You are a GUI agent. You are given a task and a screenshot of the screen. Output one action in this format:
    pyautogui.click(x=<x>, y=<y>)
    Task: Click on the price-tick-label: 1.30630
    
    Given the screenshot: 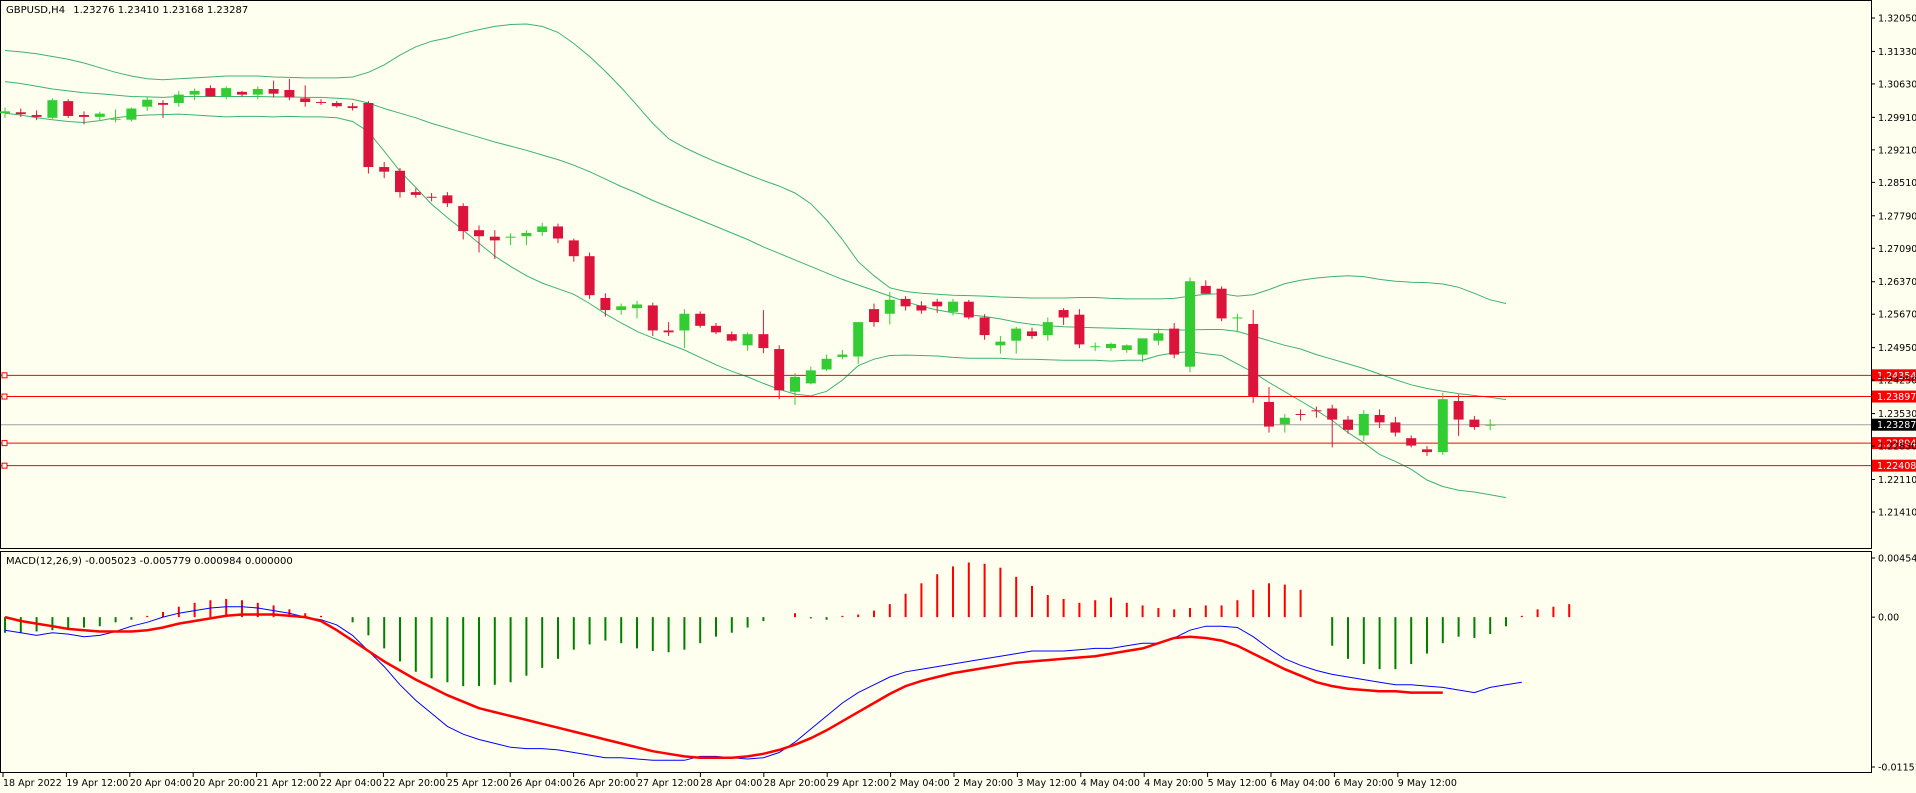 What is the action you would take?
    pyautogui.click(x=1897, y=84)
    